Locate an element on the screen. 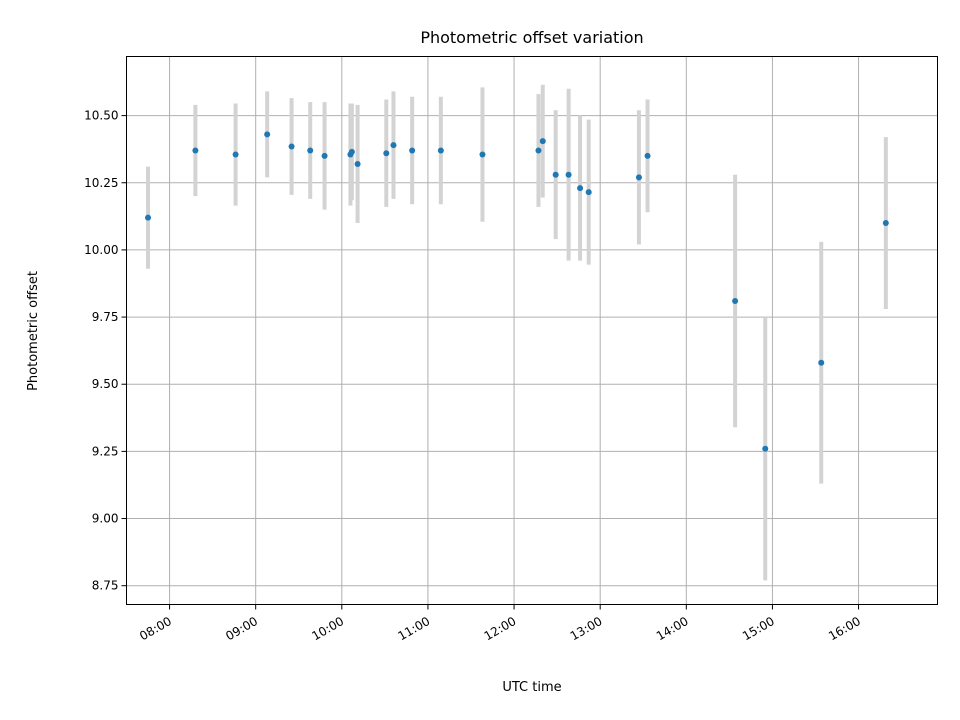 The width and height of the screenshot is (960, 720). x-tick-label: 09:00 is located at coordinates (241, 628).